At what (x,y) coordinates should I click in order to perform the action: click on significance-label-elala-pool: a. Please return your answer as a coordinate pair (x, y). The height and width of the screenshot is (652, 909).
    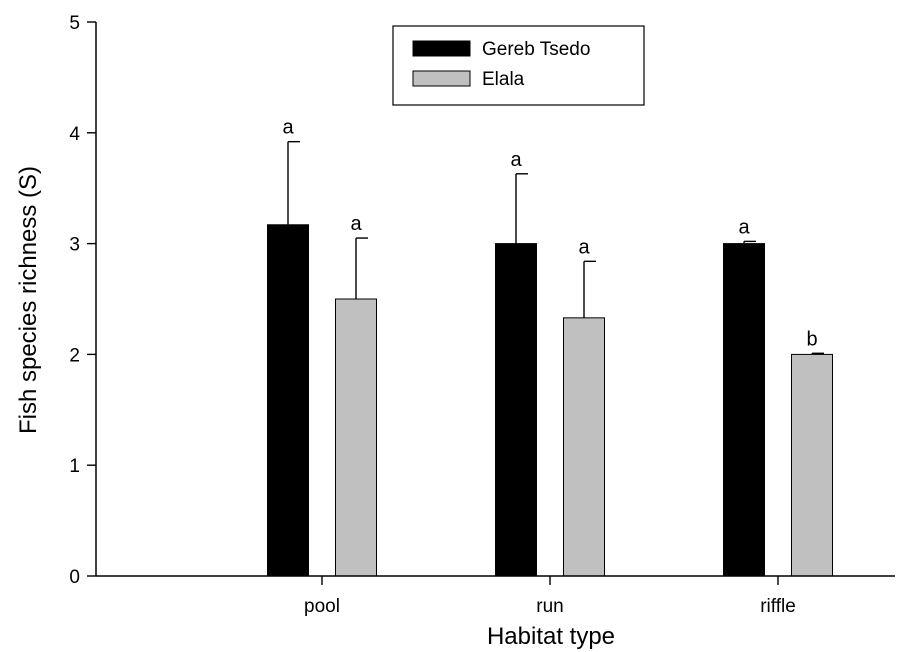
    Looking at the image, I should click on (356, 224).